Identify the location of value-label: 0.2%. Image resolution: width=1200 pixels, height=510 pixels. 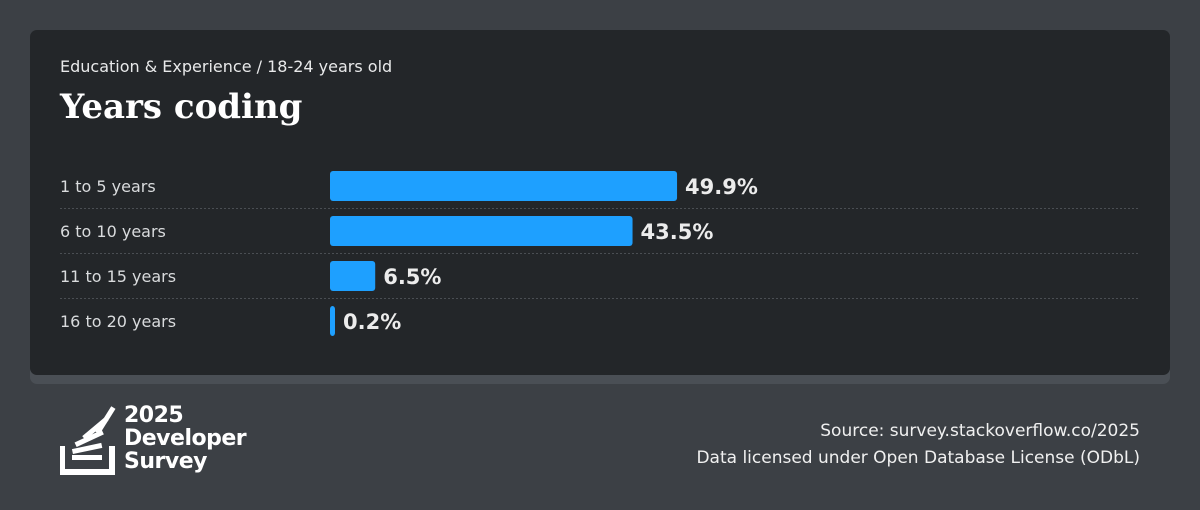
(372, 322).